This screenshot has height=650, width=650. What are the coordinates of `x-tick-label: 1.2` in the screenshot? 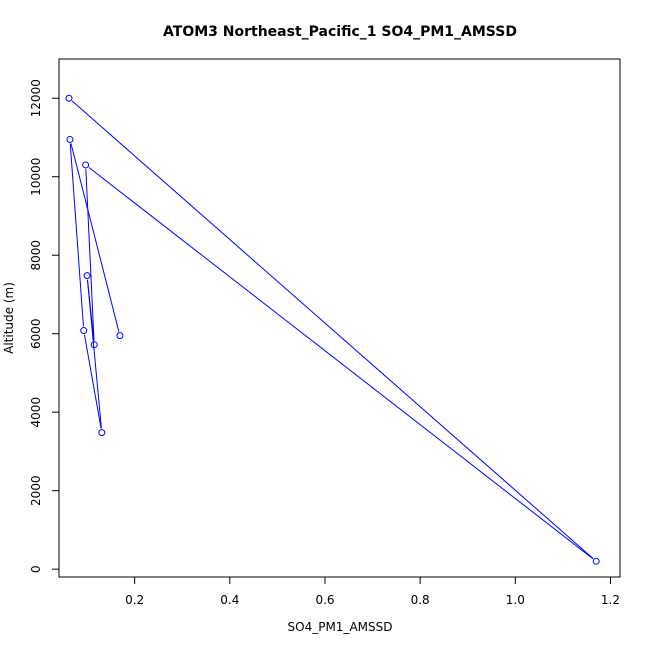 It's located at (610, 600).